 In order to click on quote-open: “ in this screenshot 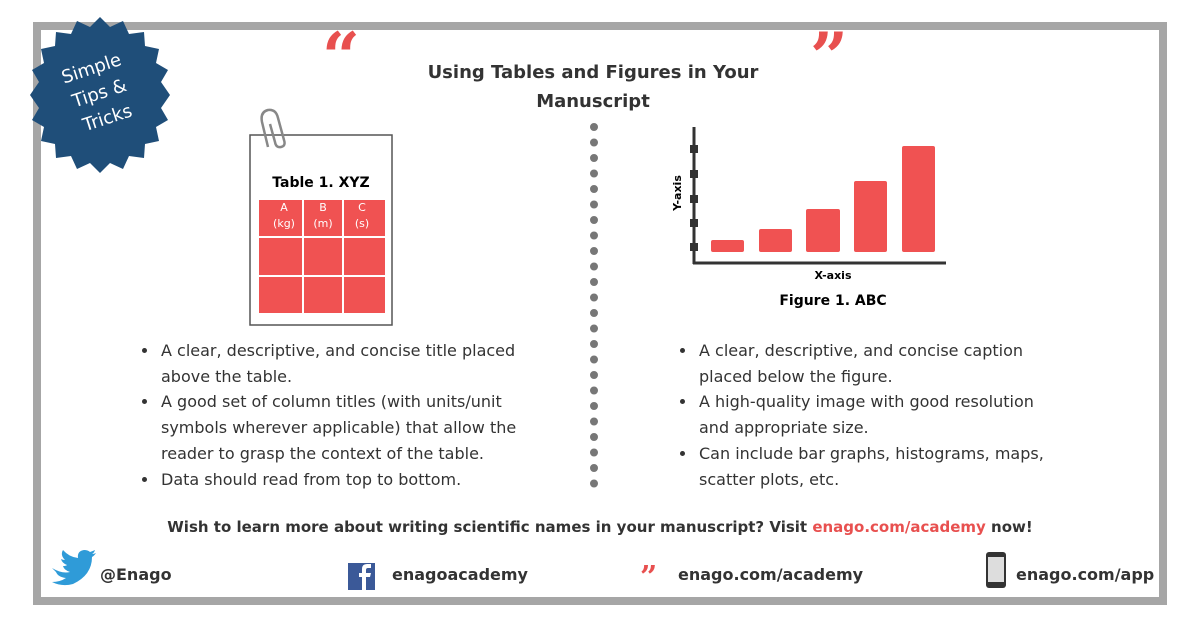, I will do `click(341, 57)`.